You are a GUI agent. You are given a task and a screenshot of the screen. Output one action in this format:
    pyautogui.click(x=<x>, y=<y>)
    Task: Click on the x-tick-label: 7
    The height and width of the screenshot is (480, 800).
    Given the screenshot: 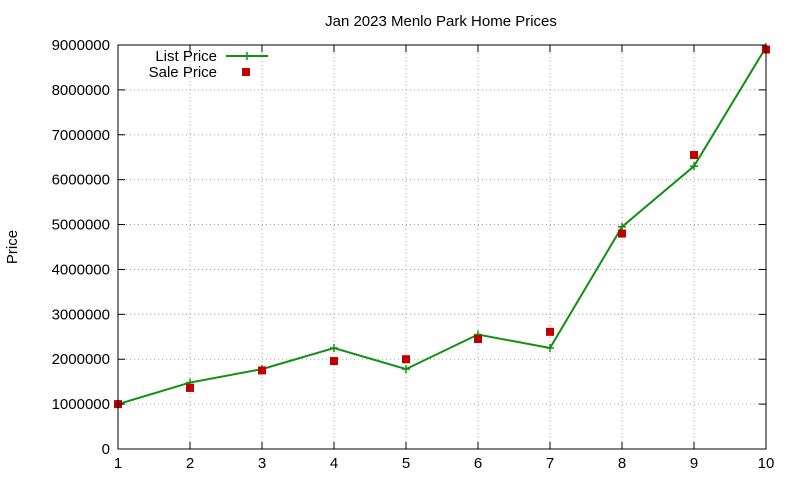 What is the action you would take?
    pyautogui.click(x=550, y=463)
    